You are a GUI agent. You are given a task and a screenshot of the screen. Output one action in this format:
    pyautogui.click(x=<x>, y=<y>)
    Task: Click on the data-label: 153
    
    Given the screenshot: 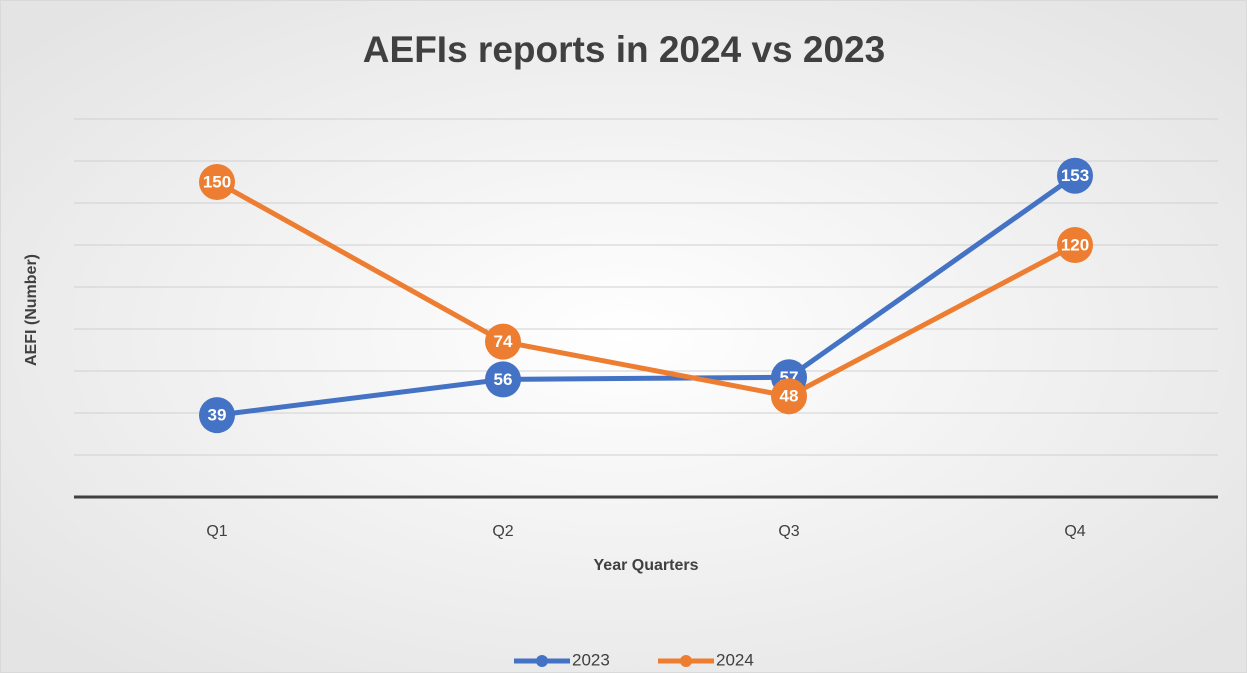 What is the action you would take?
    pyautogui.click(x=1075, y=175)
    